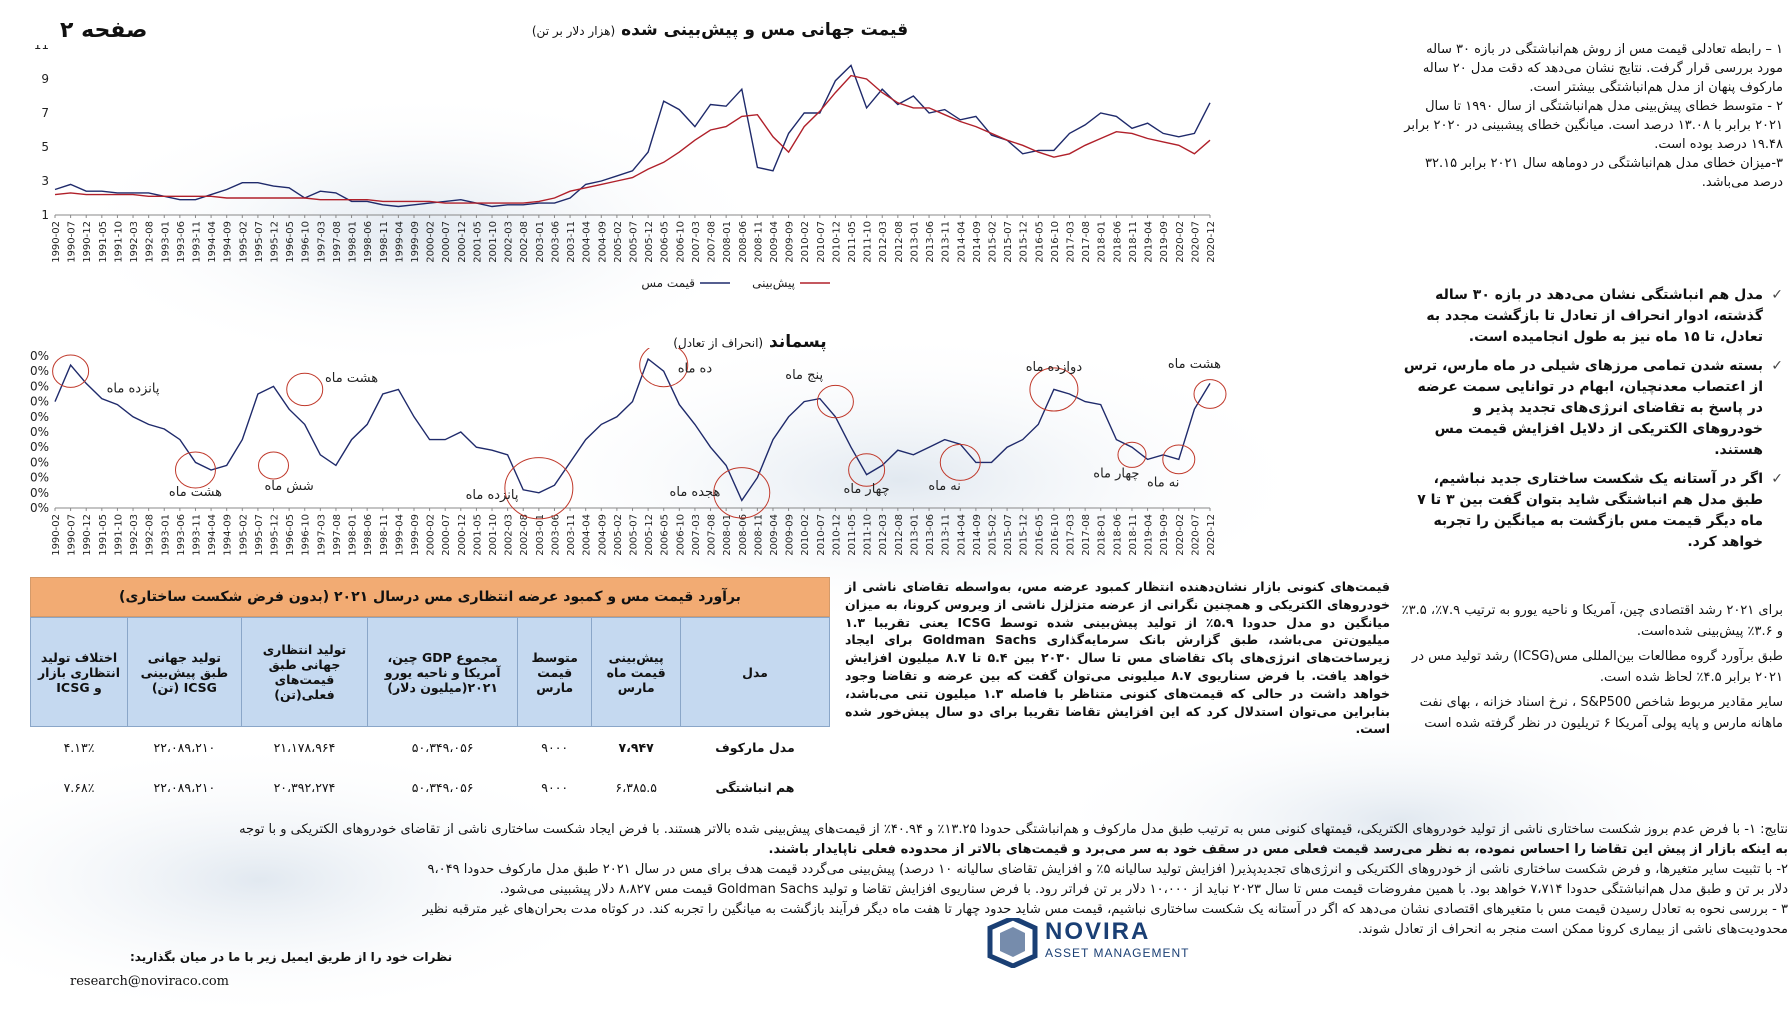  I want to click on x-tick-label: 2009-09, so click(790, 242).